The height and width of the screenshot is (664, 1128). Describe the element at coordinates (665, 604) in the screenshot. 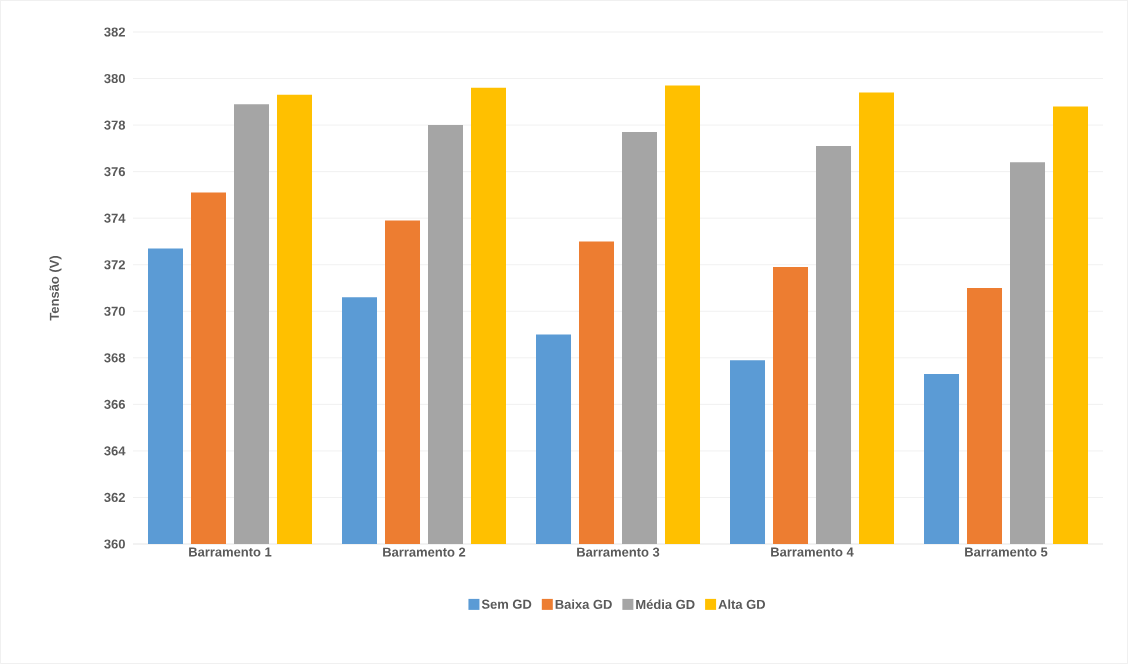

I see `legend-label: Média GD` at that location.